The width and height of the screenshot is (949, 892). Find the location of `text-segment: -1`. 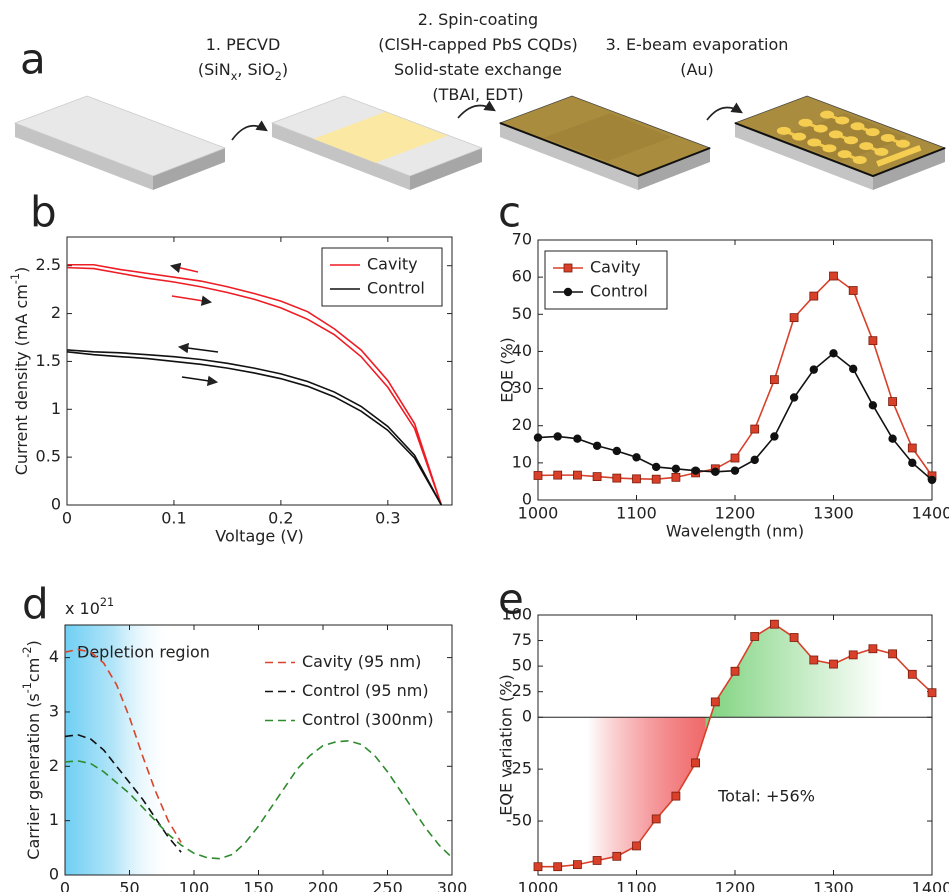

text-segment: -1 is located at coordinates (15, 278).